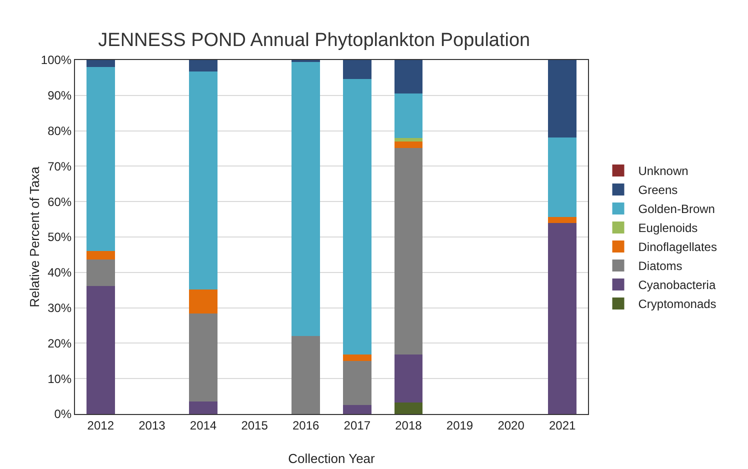 Image resolution: width=748 pixels, height=469 pixels. What do you see at coordinates (152, 425) in the screenshot?
I see `x-tick-label: 2013` at bounding box center [152, 425].